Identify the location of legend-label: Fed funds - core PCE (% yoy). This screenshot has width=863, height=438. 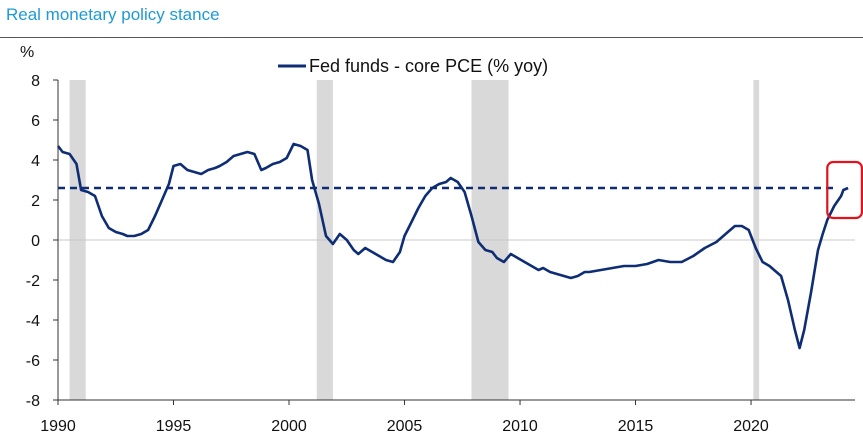
(428, 66).